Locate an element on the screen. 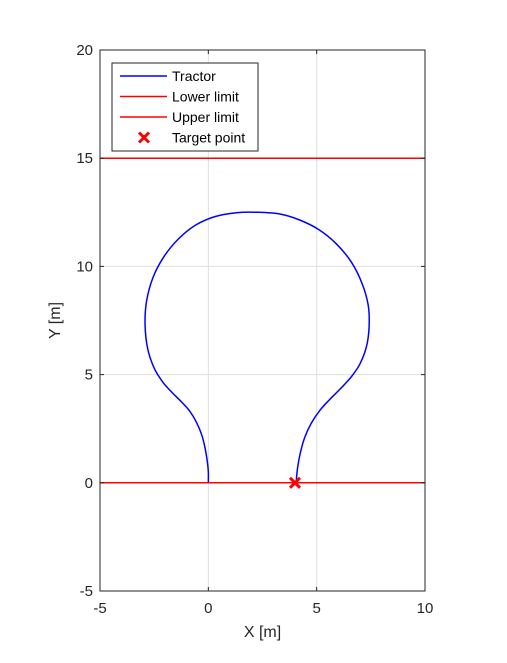 This screenshot has height=663, width=507. y-tick-label: -5 is located at coordinates (86, 591).